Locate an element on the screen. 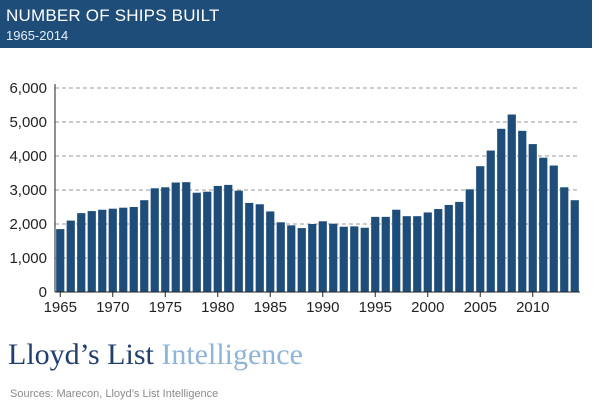 This screenshot has width=600, height=410. bar-2011 is located at coordinates (543, 224).